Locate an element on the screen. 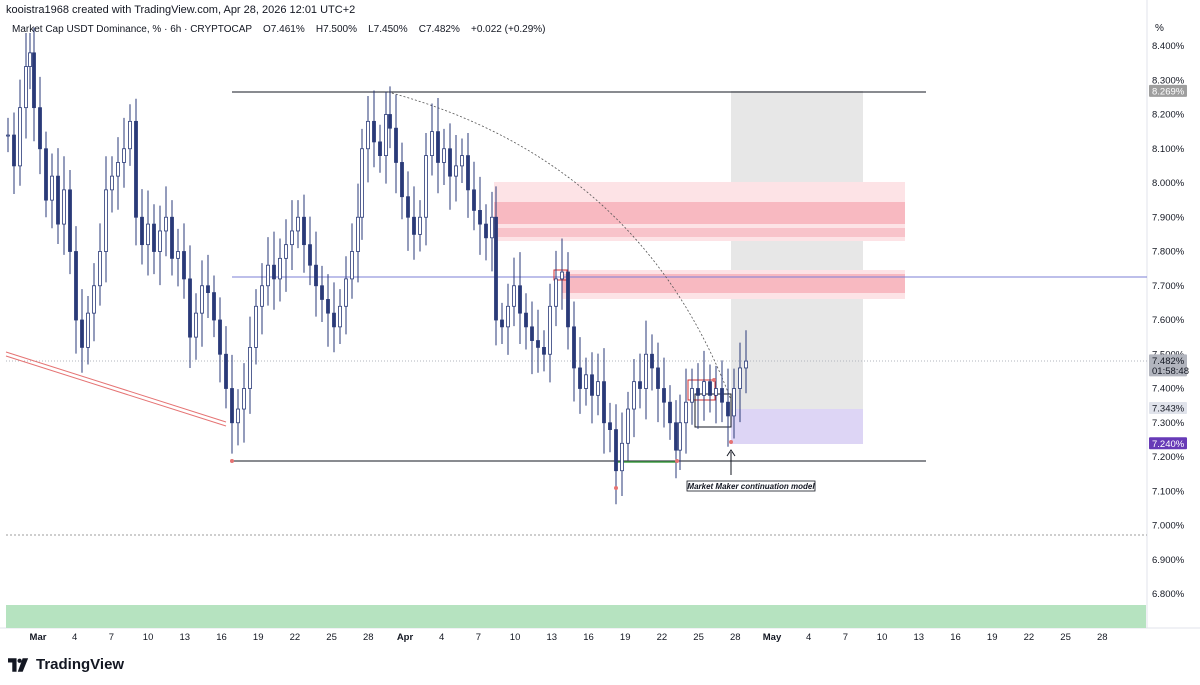 This screenshot has width=1200, height=685. brand-name: TradingView is located at coordinates (80, 664).